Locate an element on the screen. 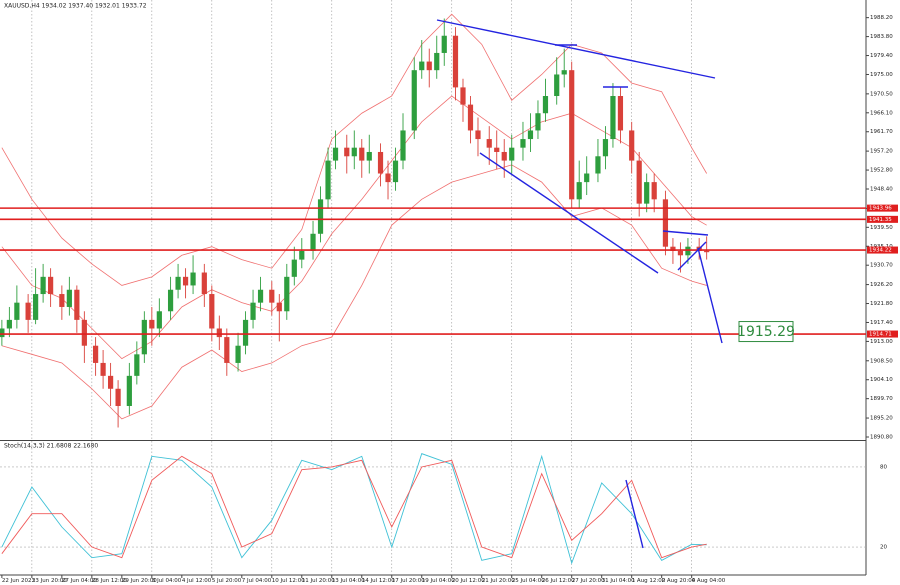 The image size is (900, 585). x-tick-label: 20 Jul 12:00 is located at coordinates (468, 581).